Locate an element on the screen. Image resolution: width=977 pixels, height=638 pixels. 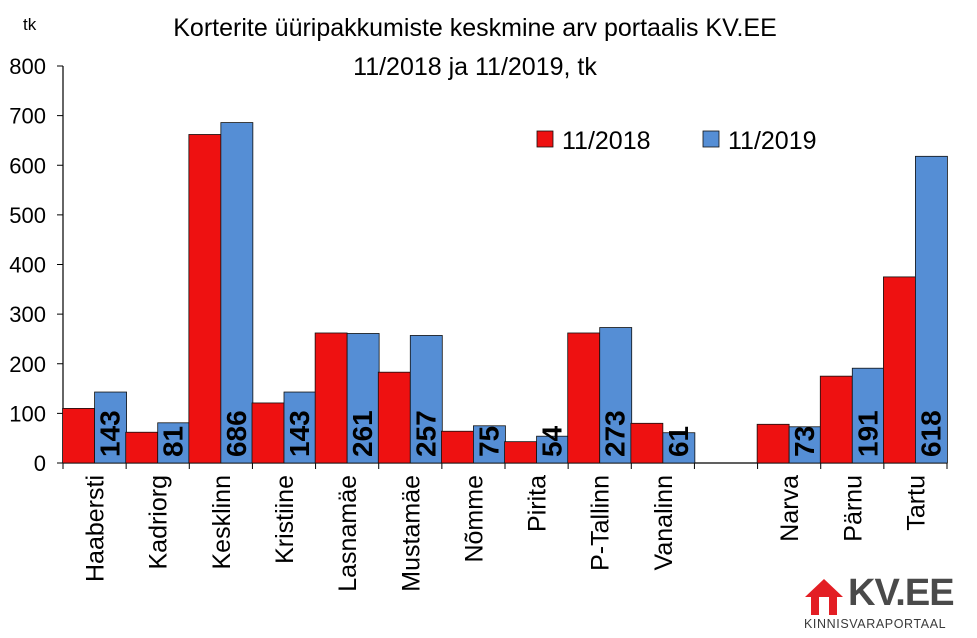
category-label: P-Tallinn is located at coordinates (601, 523).